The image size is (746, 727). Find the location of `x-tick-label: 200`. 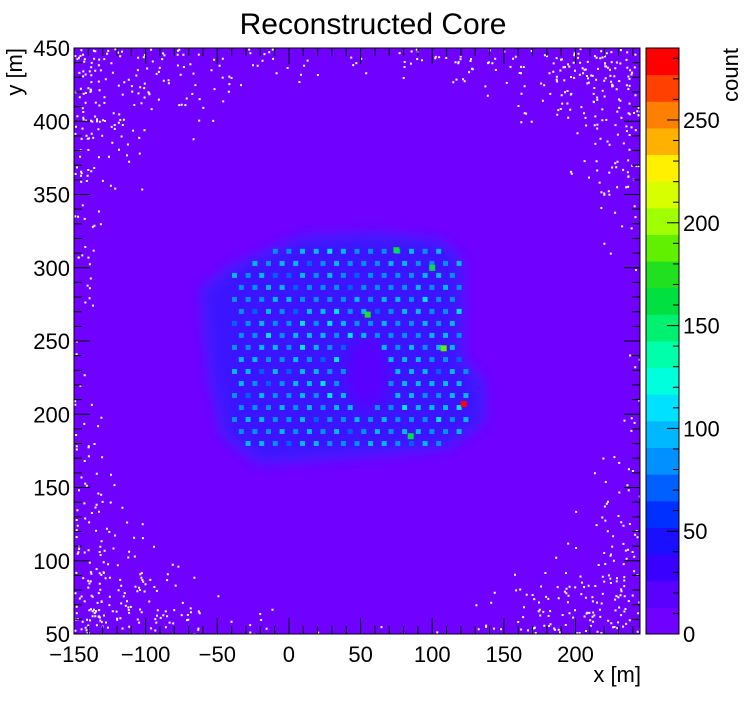

x-tick-label: 200 is located at coordinates (575, 654).